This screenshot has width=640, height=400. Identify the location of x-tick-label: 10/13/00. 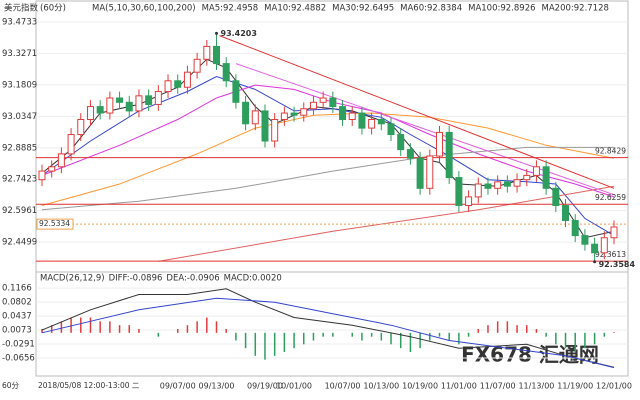
(381, 386).